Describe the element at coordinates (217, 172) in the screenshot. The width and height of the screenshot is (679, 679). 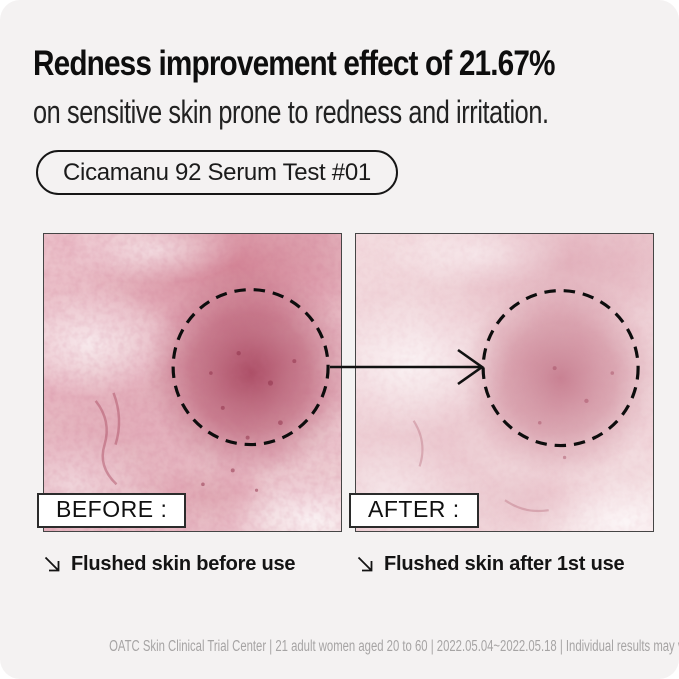
I see `test-name-badge: Cicamanu 92 Serum Test #01` at that location.